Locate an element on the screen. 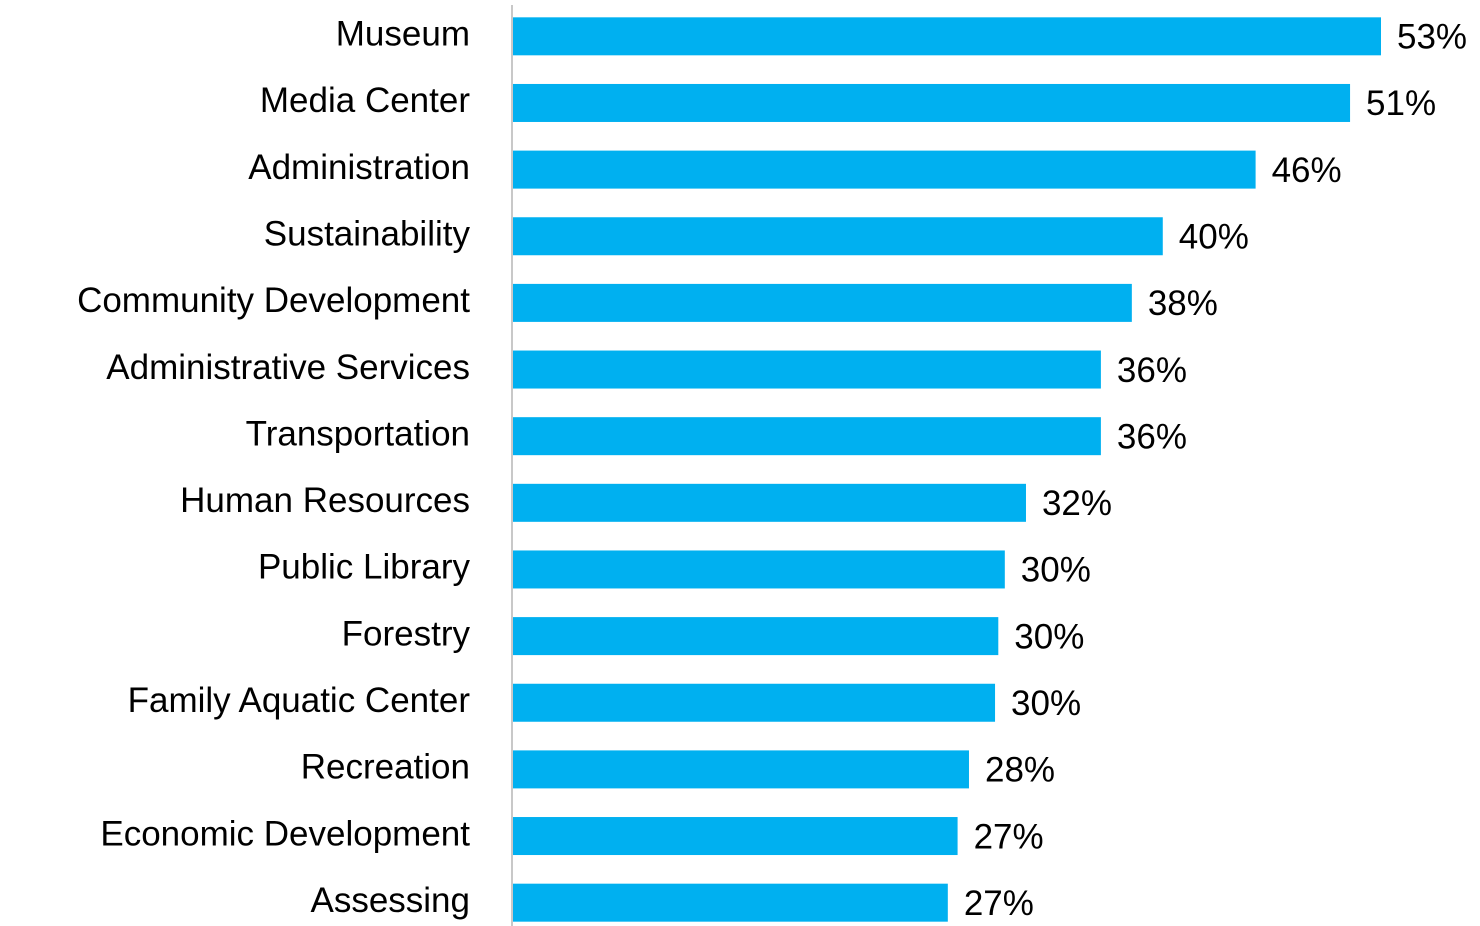  category-label: Economic Development is located at coordinates (285, 833).